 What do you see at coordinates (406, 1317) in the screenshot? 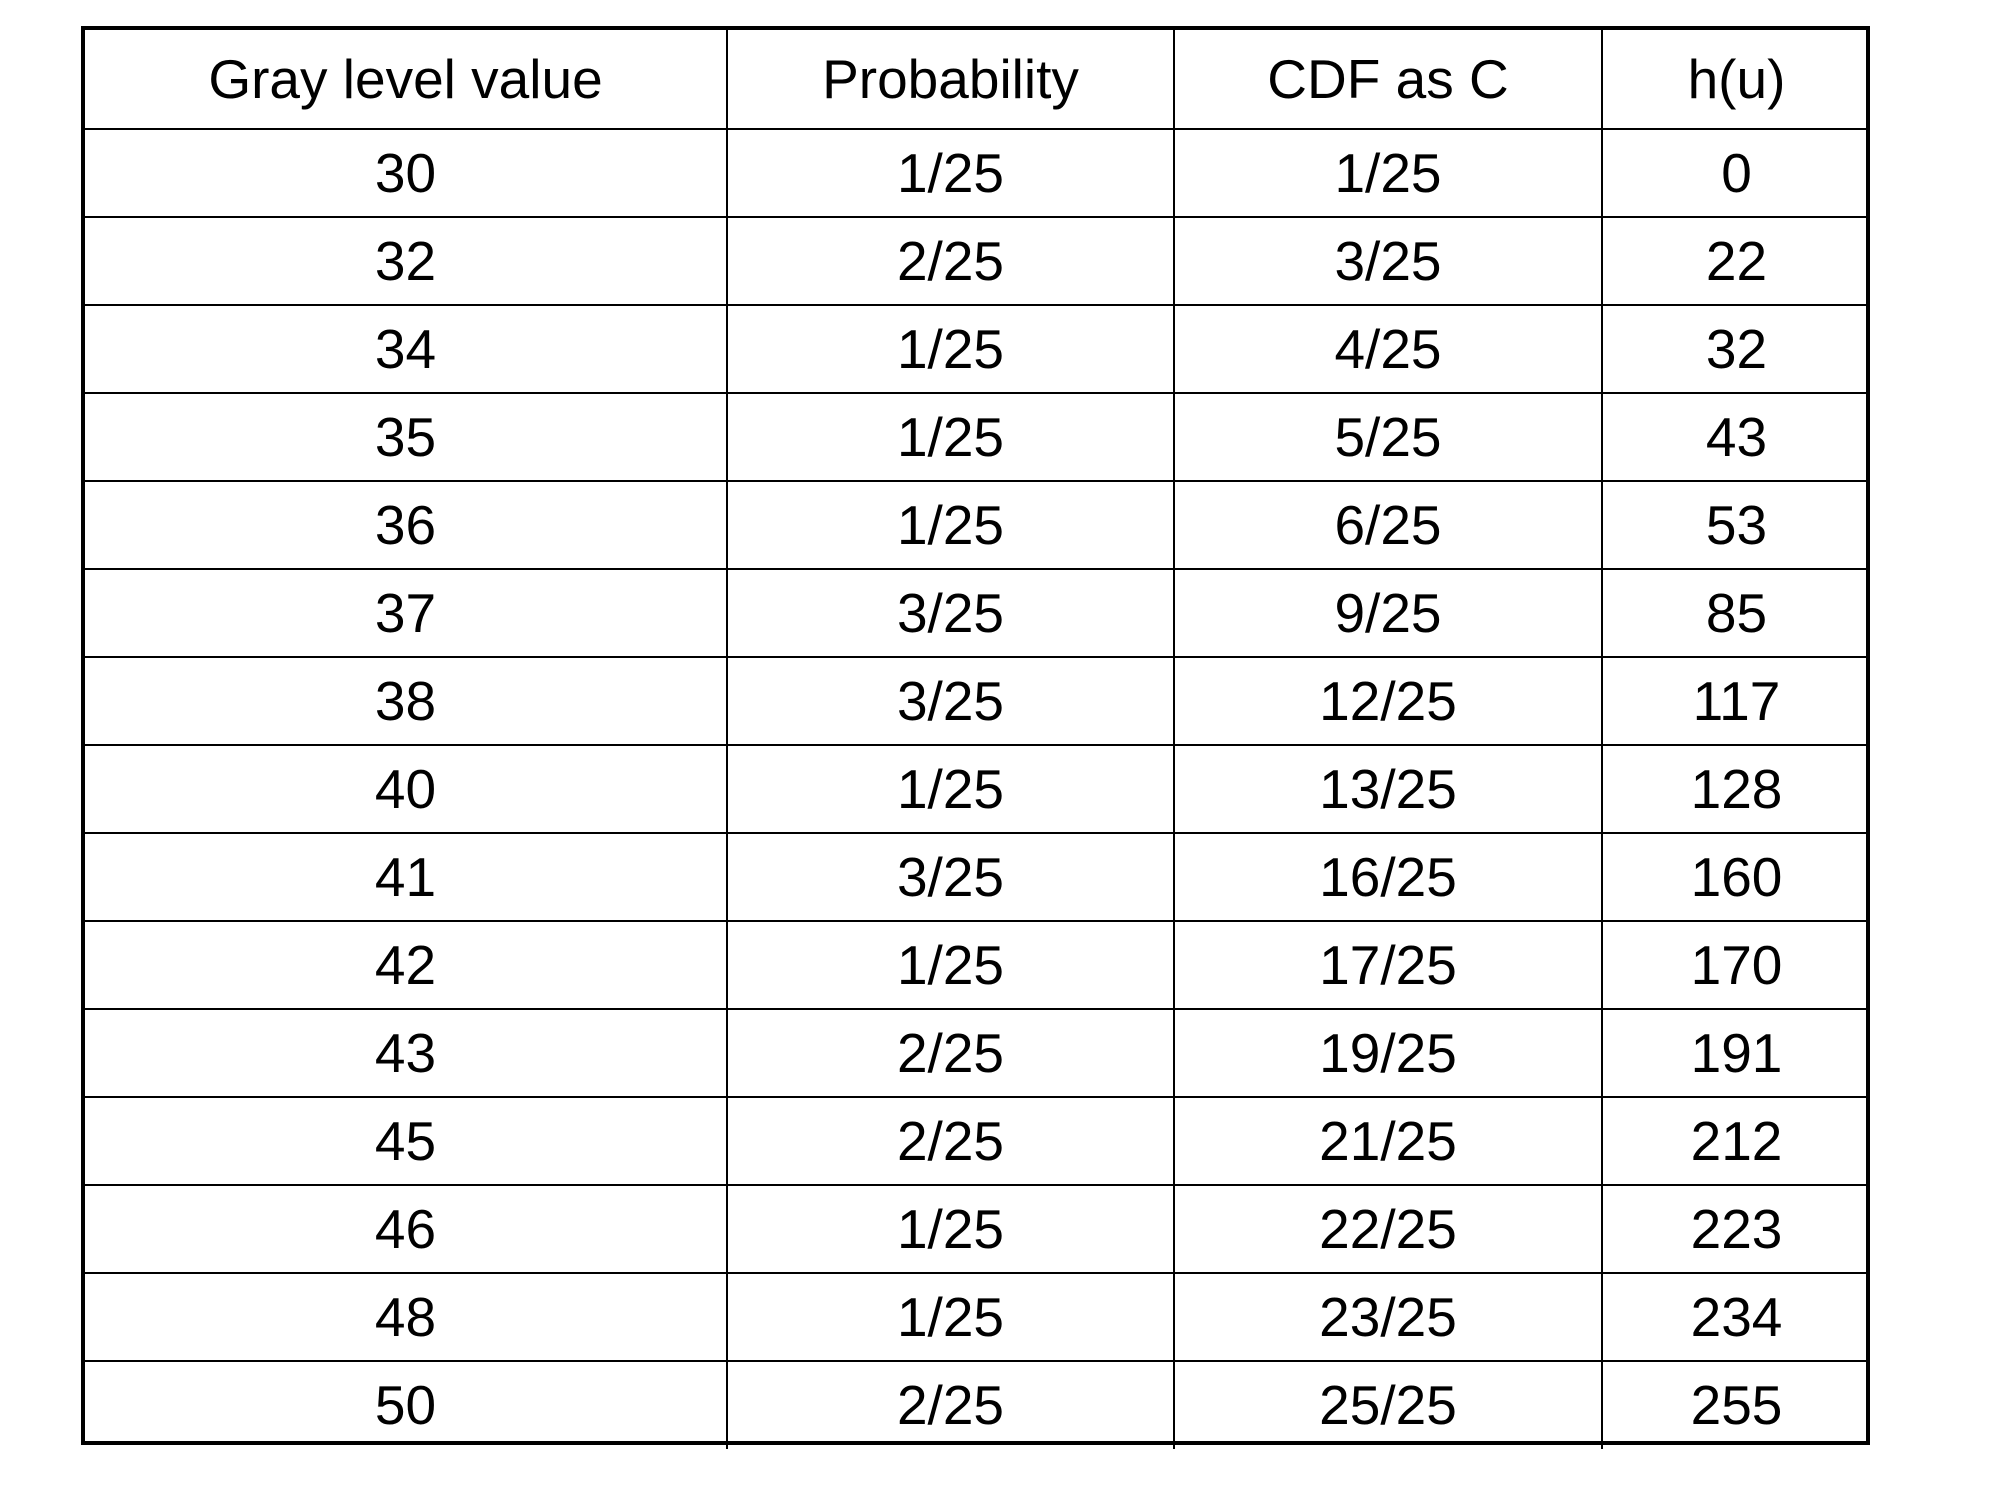
I see `cell-gray-level: 48` at bounding box center [406, 1317].